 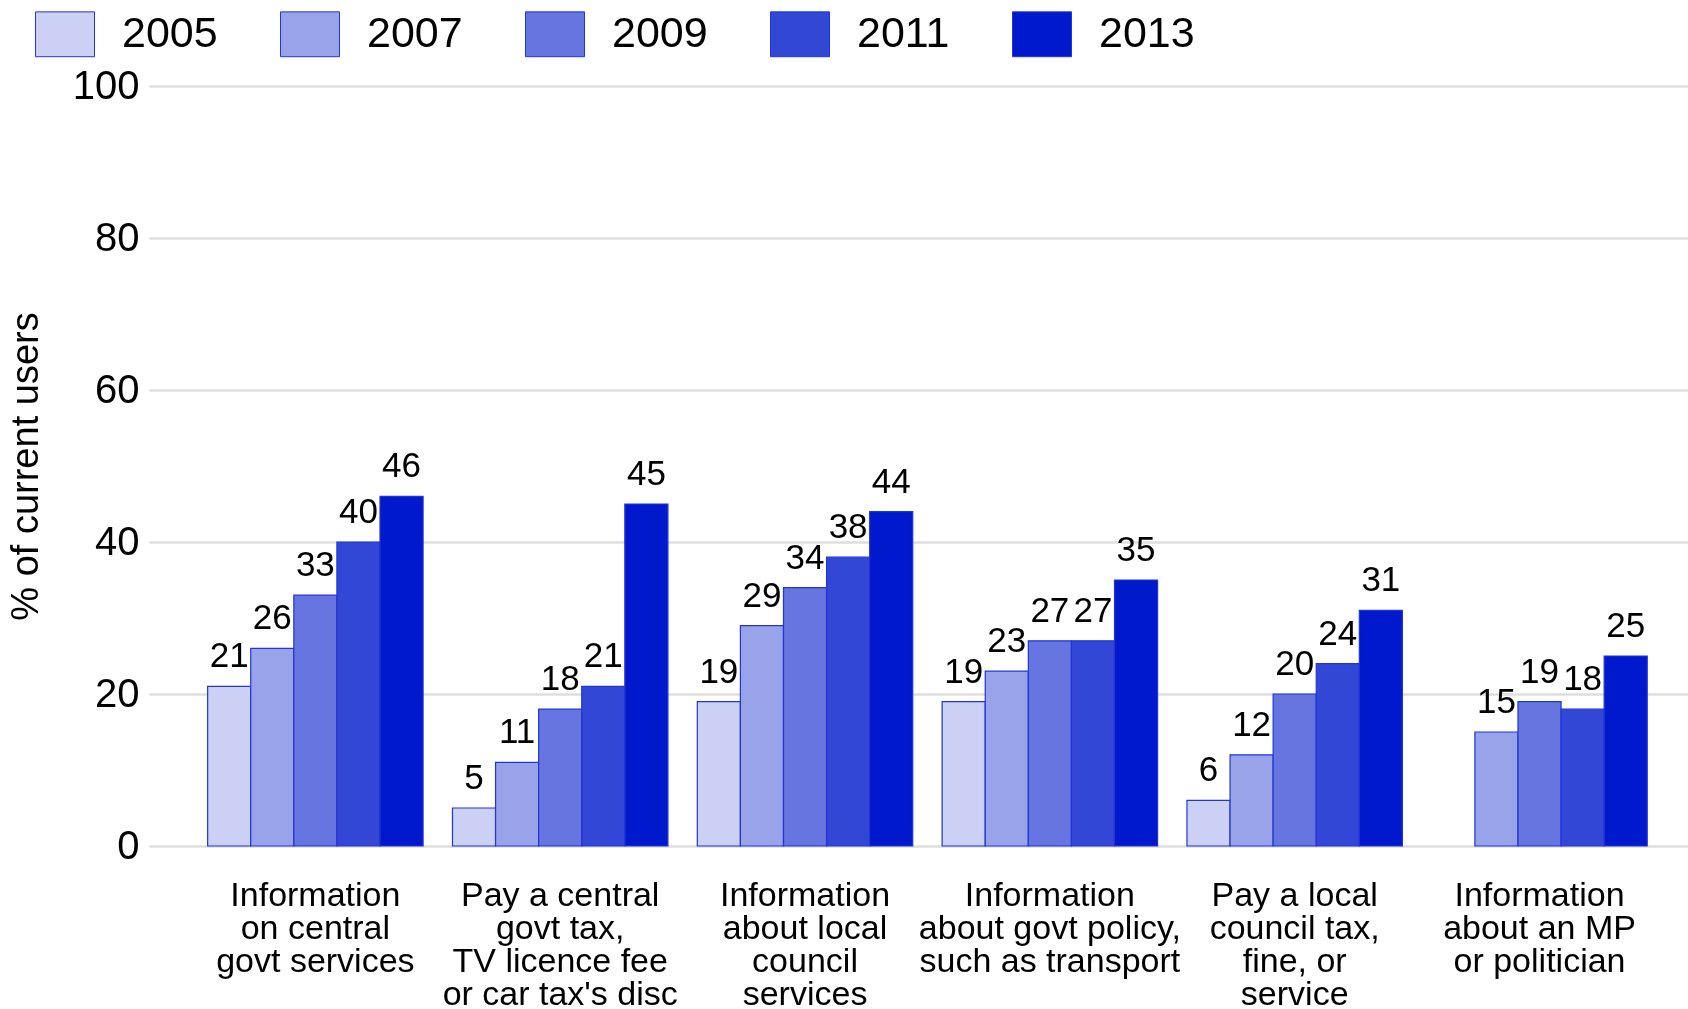 I want to click on x-tick-label: Information about local council services, so click(x=805, y=941).